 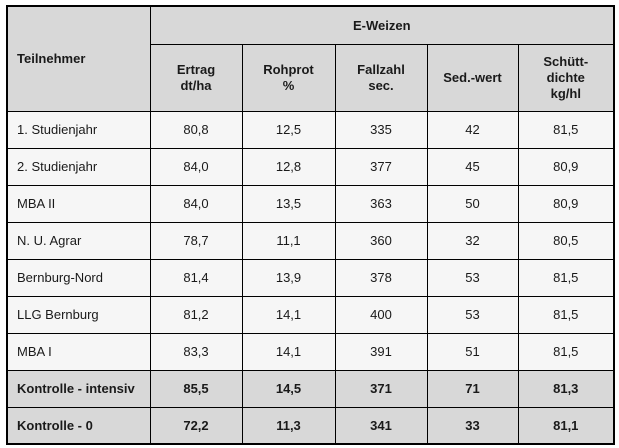 I want to click on row-label: N. U. Agrar, so click(x=78, y=240).